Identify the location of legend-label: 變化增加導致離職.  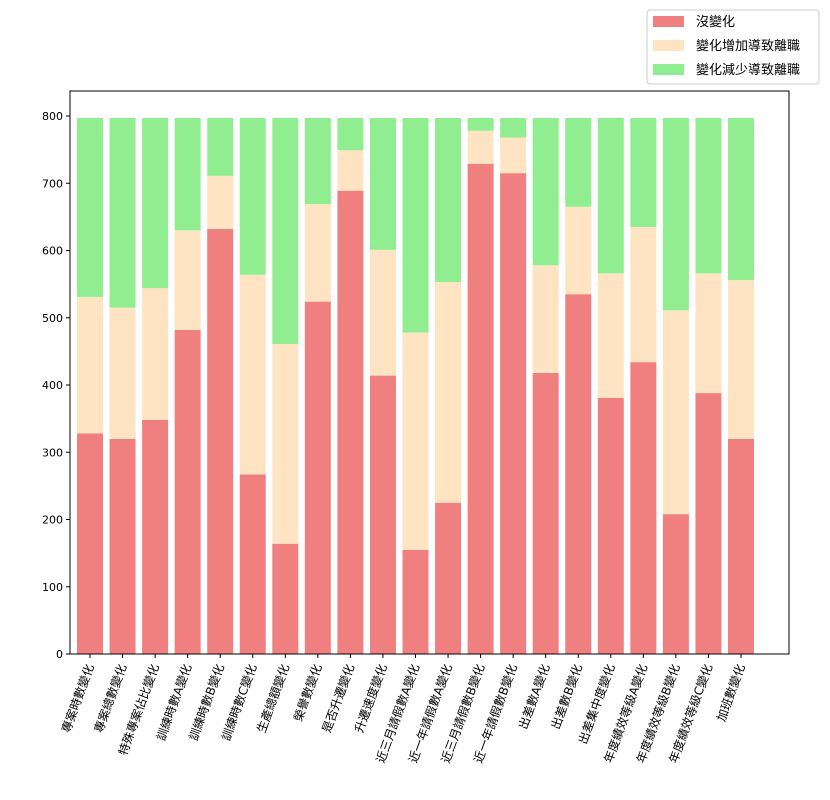
(748, 46).